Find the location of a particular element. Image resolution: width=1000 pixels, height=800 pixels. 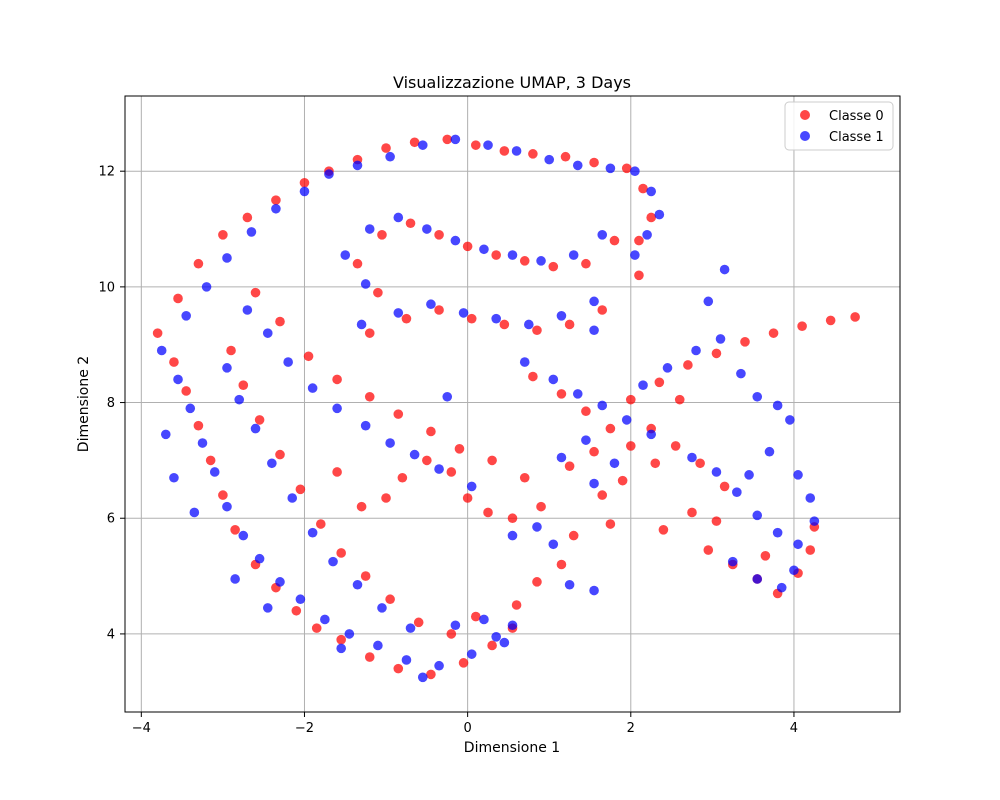

y-axis-label: Dimensione 2 is located at coordinates (84, 404).